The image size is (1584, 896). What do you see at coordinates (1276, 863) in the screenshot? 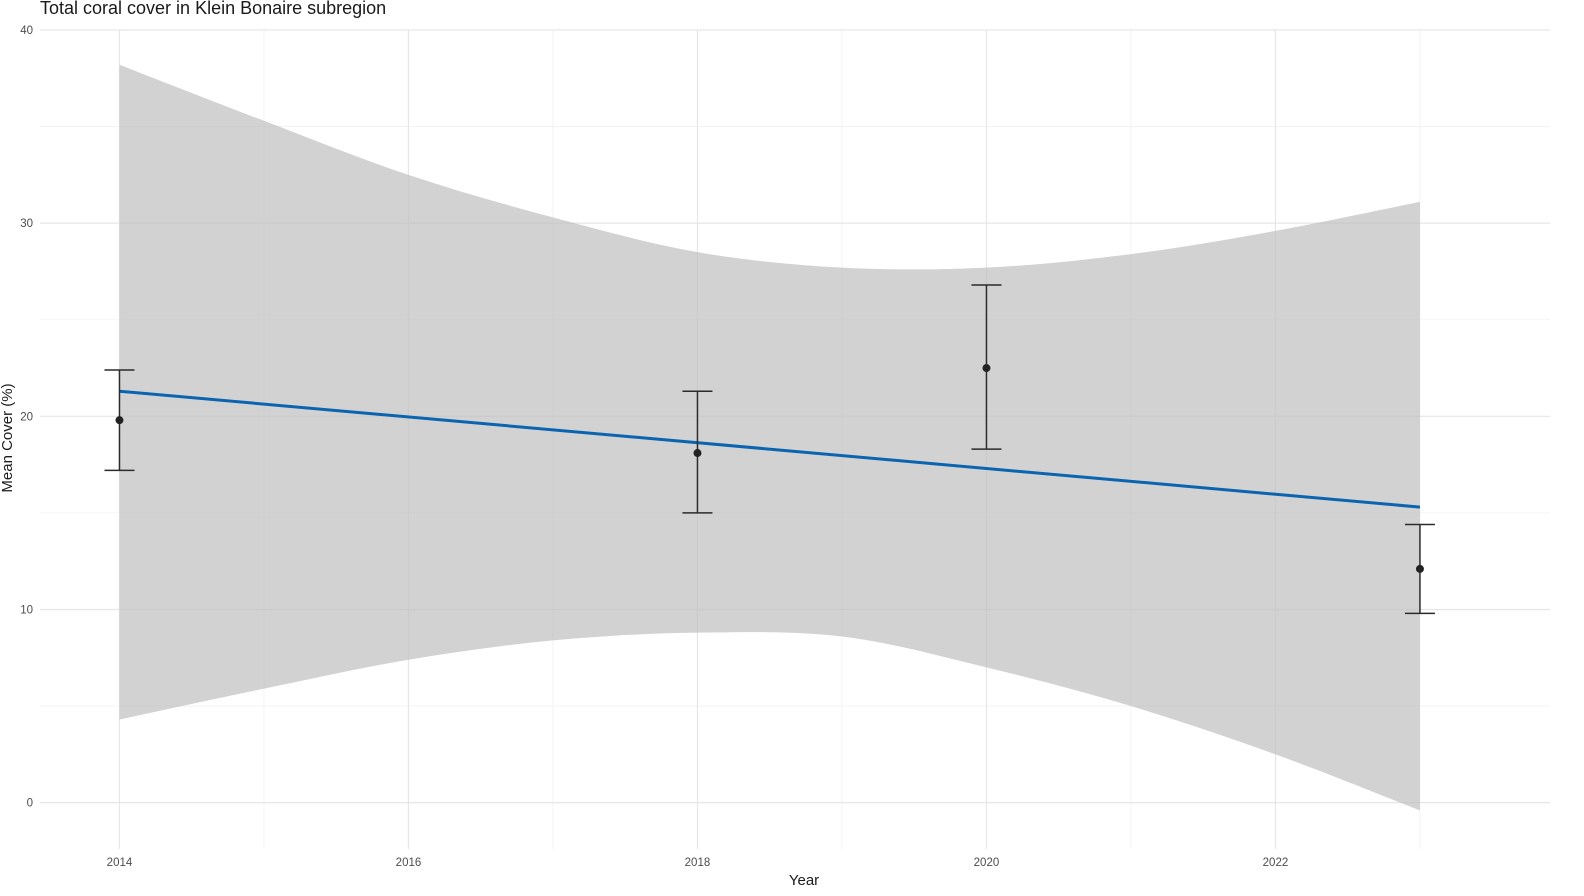
I see `x-tick-label: 2022` at bounding box center [1276, 863].